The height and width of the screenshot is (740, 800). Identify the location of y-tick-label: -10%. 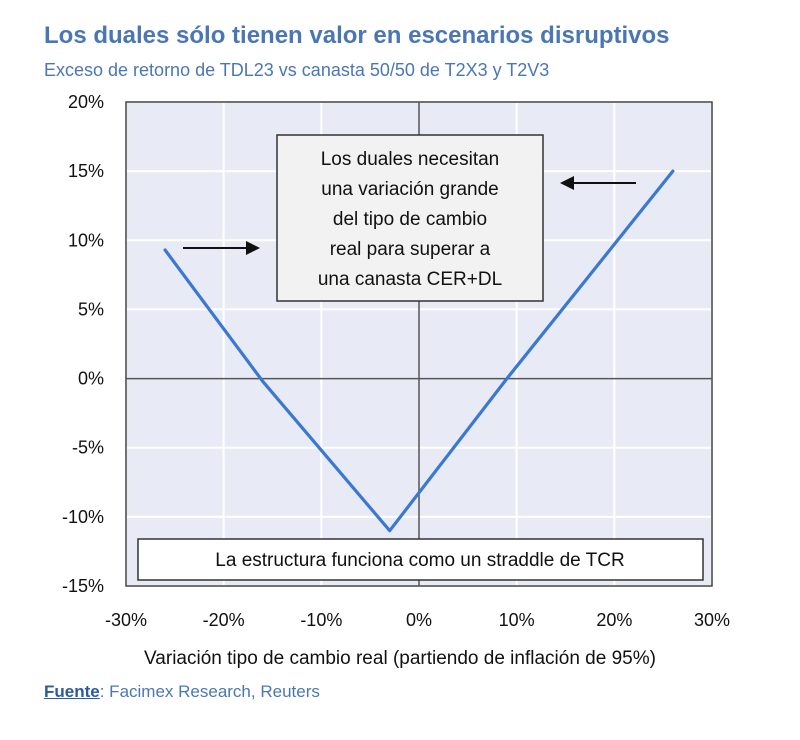
(83, 517).